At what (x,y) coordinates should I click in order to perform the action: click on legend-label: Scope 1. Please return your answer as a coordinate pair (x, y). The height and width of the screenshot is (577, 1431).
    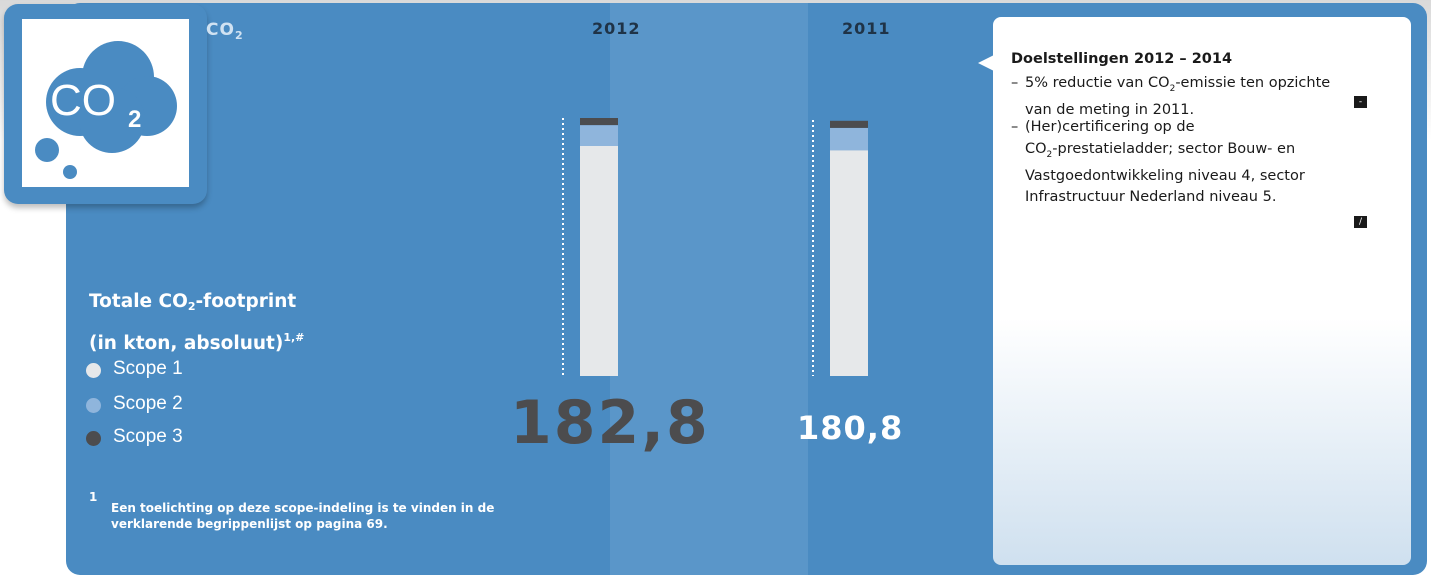
    Looking at the image, I should click on (148, 368).